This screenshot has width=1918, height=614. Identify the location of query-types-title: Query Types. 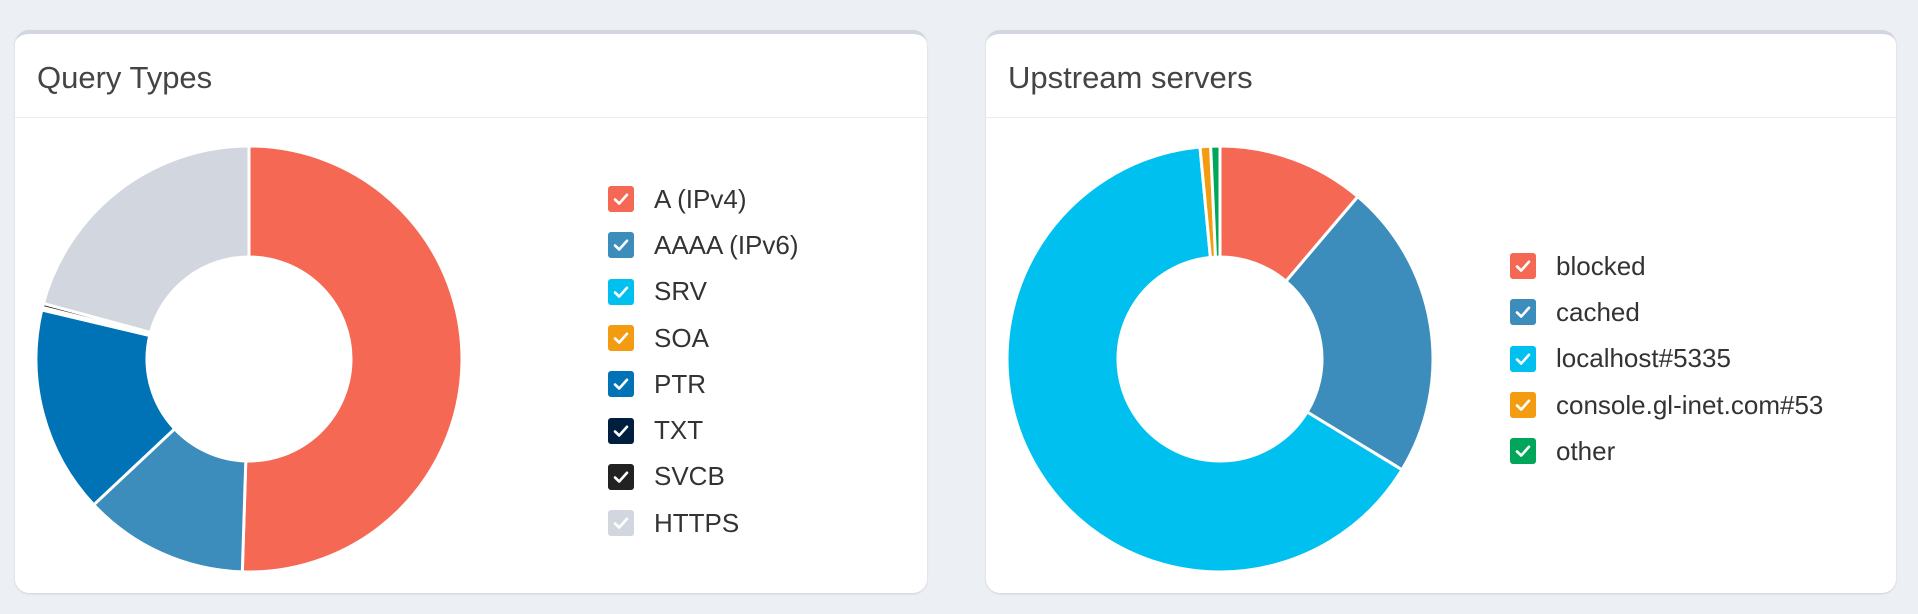
(125, 77).